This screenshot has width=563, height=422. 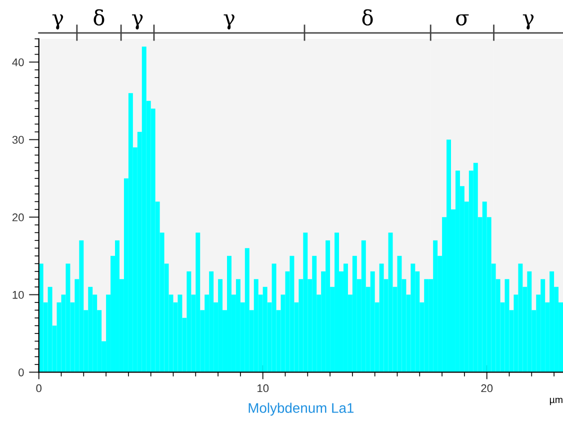 I want to click on y-tick-label: 0, so click(x=21, y=372).